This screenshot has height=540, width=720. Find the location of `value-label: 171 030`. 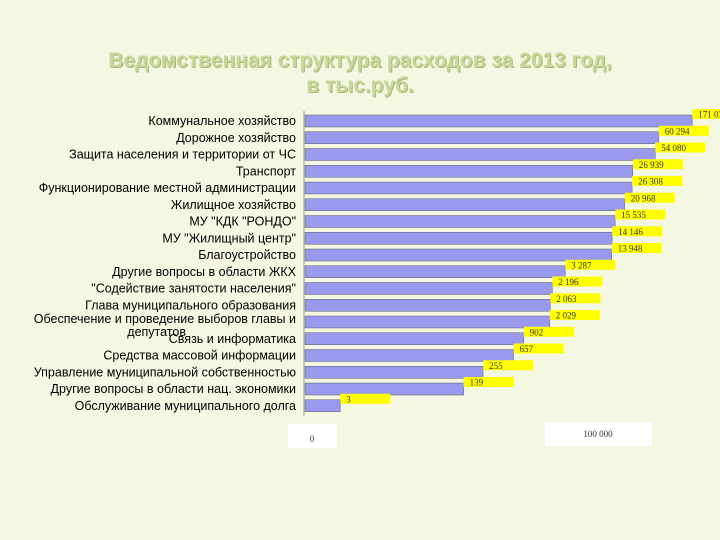

value-label: 171 030 is located at coordinates (709, 115).